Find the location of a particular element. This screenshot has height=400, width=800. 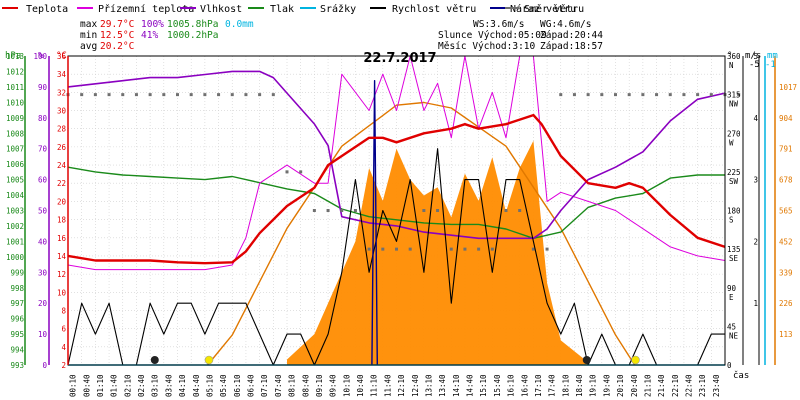

stats-moon-set: Západ:18:57 is located at coordinates (571, 46).